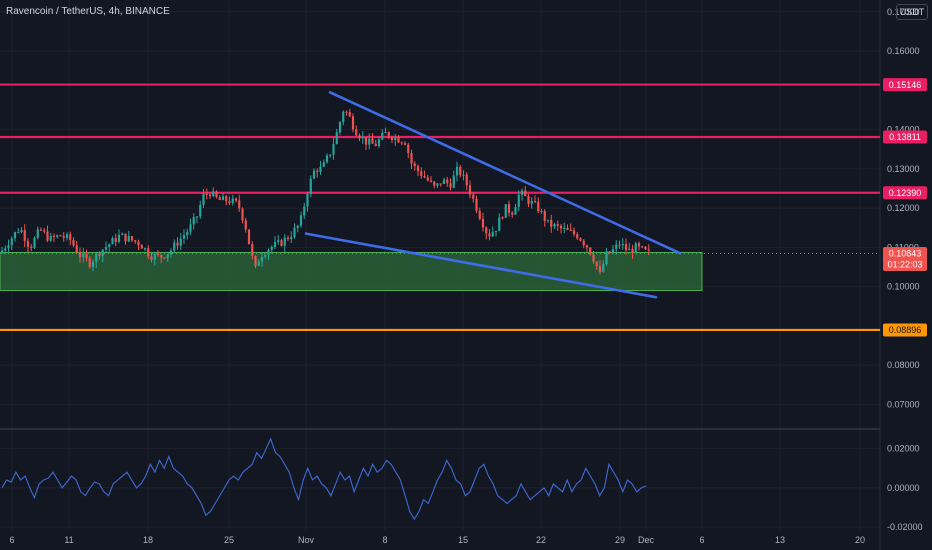  I want to click on last-price-label: 0.10843, so click(905, 254).